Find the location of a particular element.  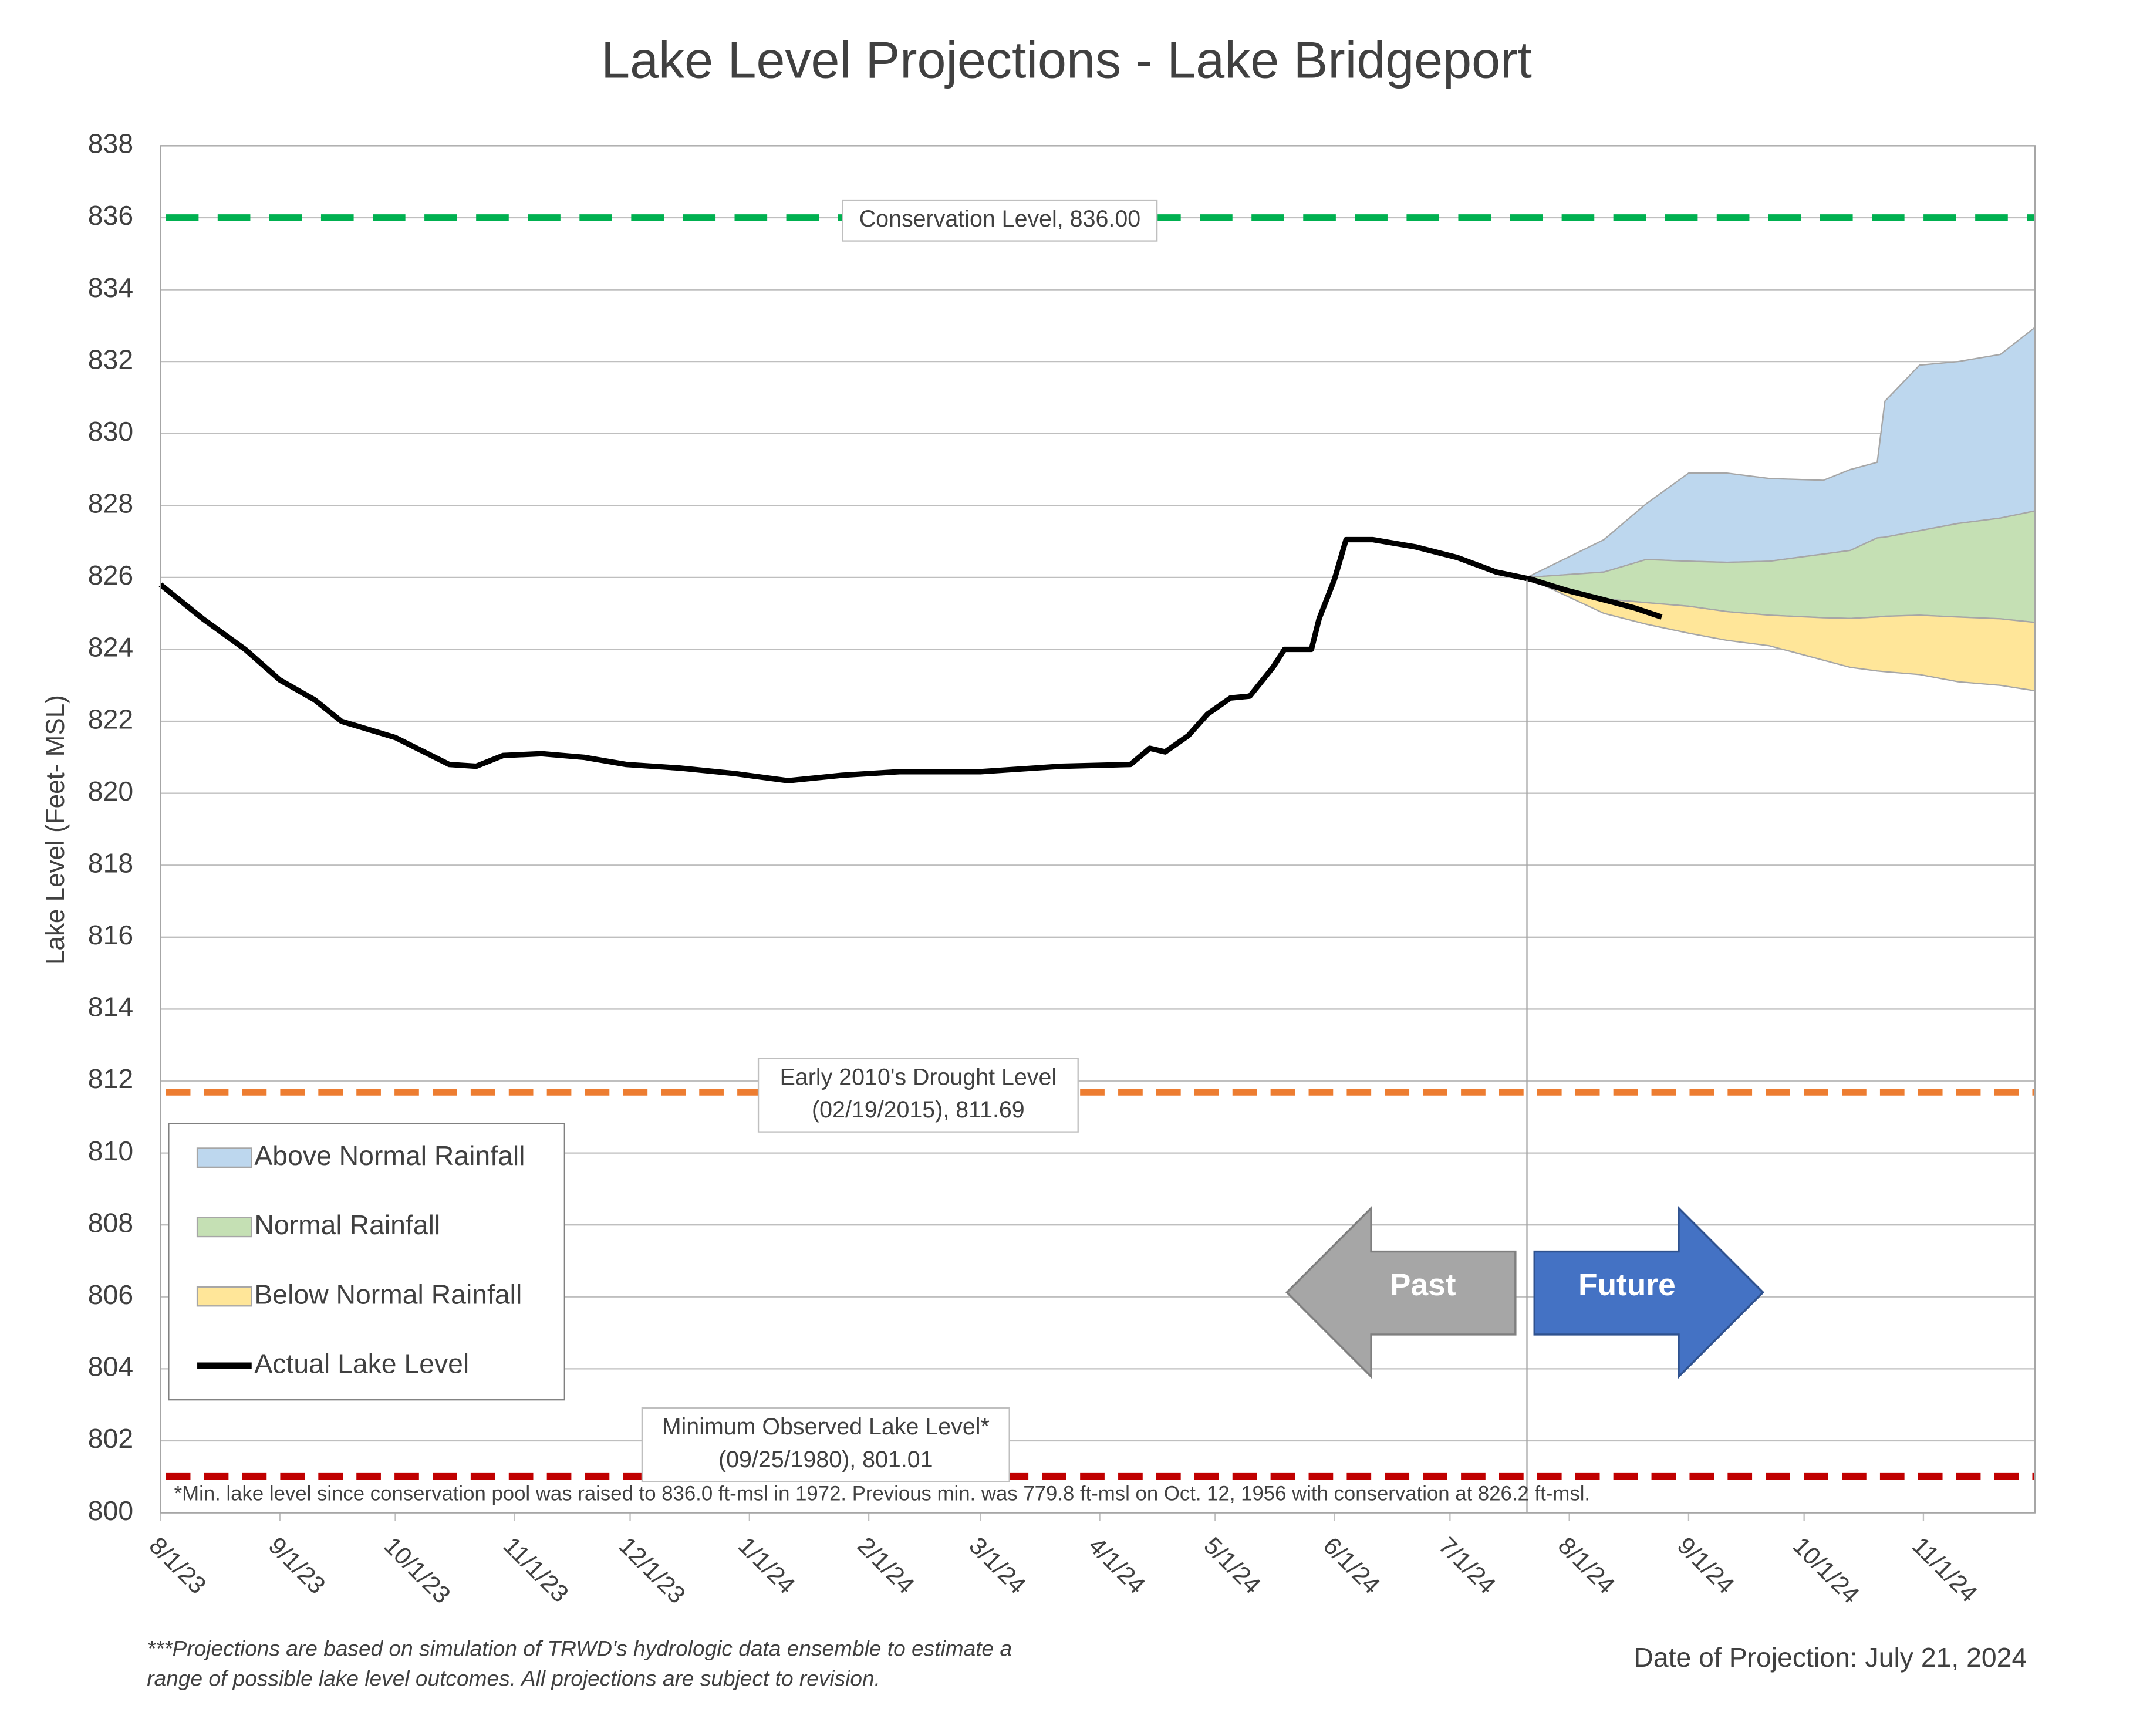

y-tick-label: 810 is located at coordinates (111, 1151).